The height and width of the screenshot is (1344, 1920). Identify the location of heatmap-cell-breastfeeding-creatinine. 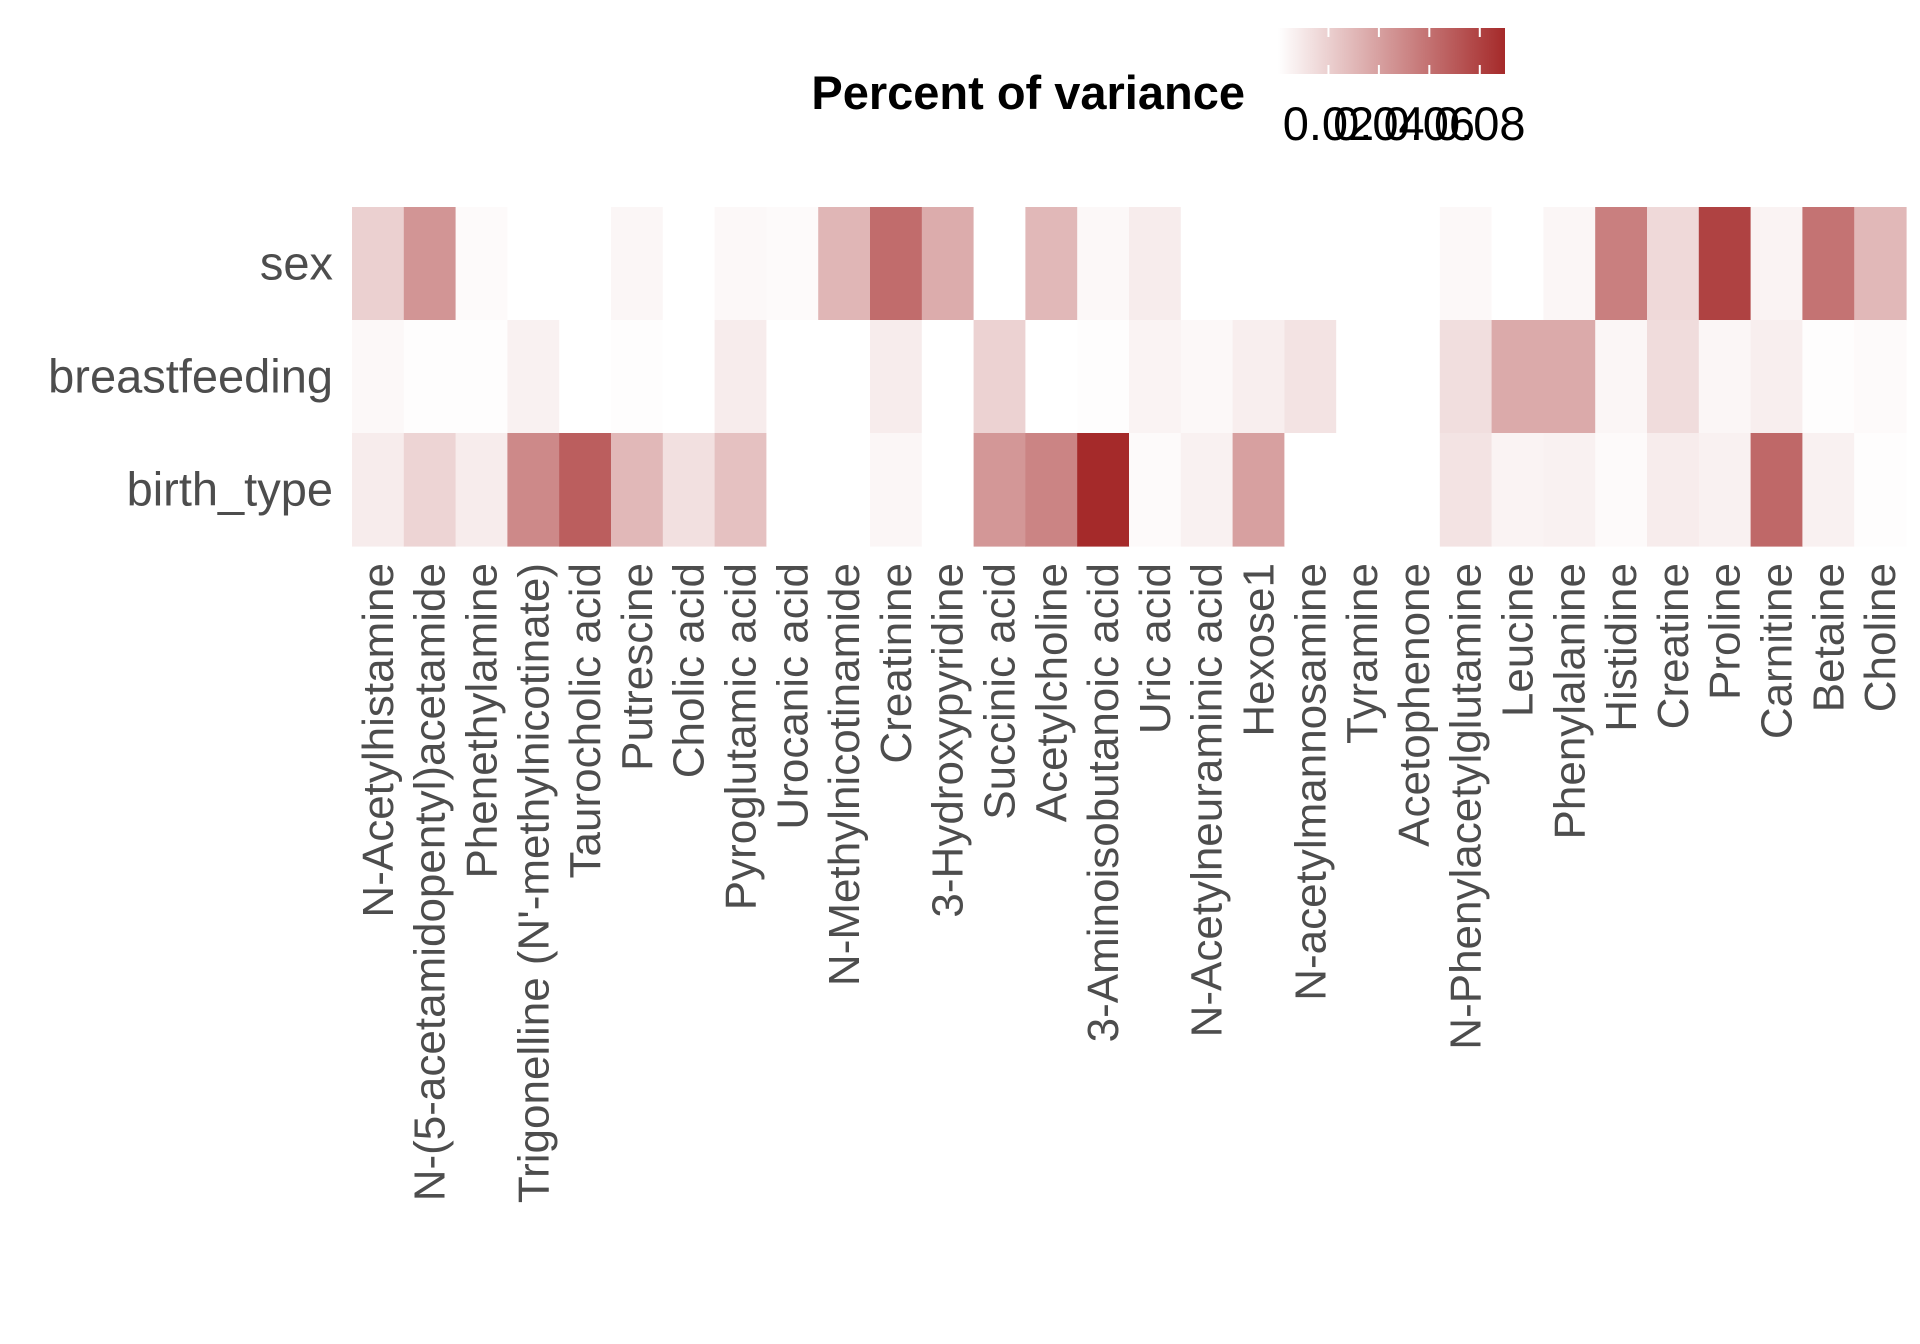
(896, 377).